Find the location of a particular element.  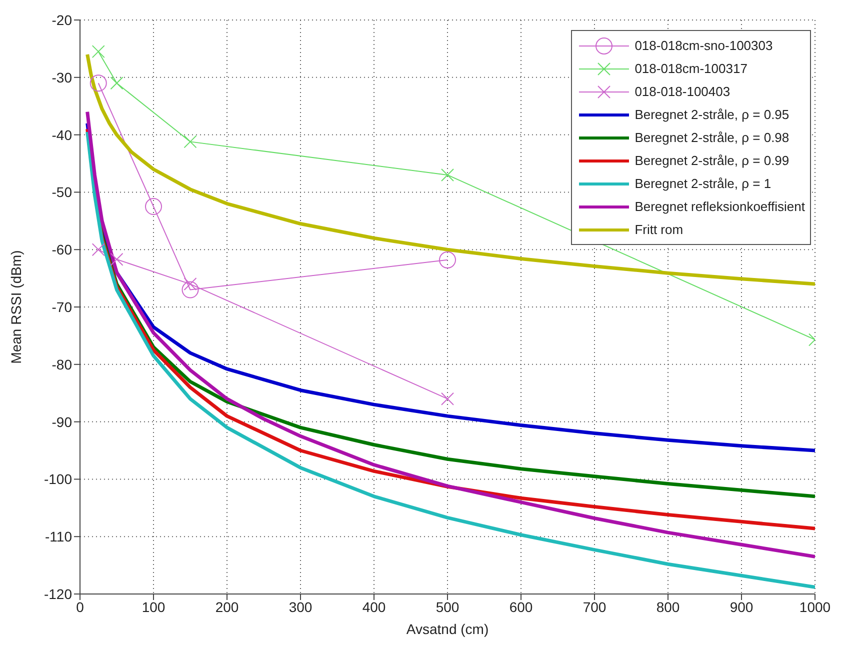

x-tick-label: 600 is located at coordinates (521, 606).